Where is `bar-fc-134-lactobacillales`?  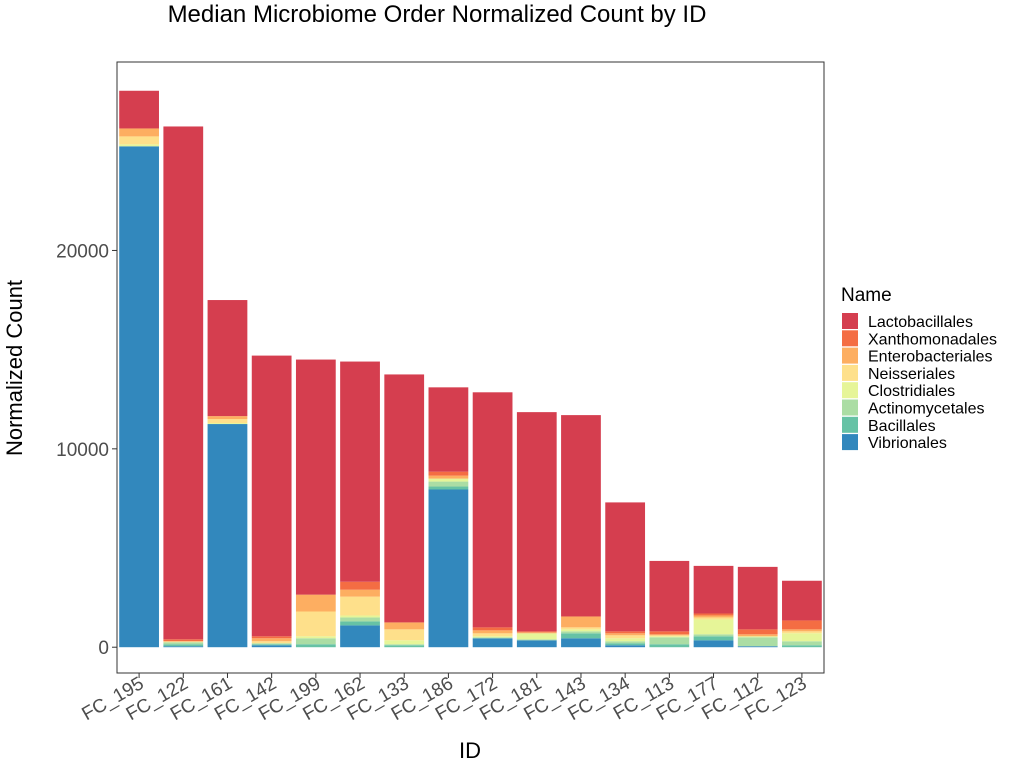 bar-fc-134-lactobacillales is located at coordinates (625, 567).